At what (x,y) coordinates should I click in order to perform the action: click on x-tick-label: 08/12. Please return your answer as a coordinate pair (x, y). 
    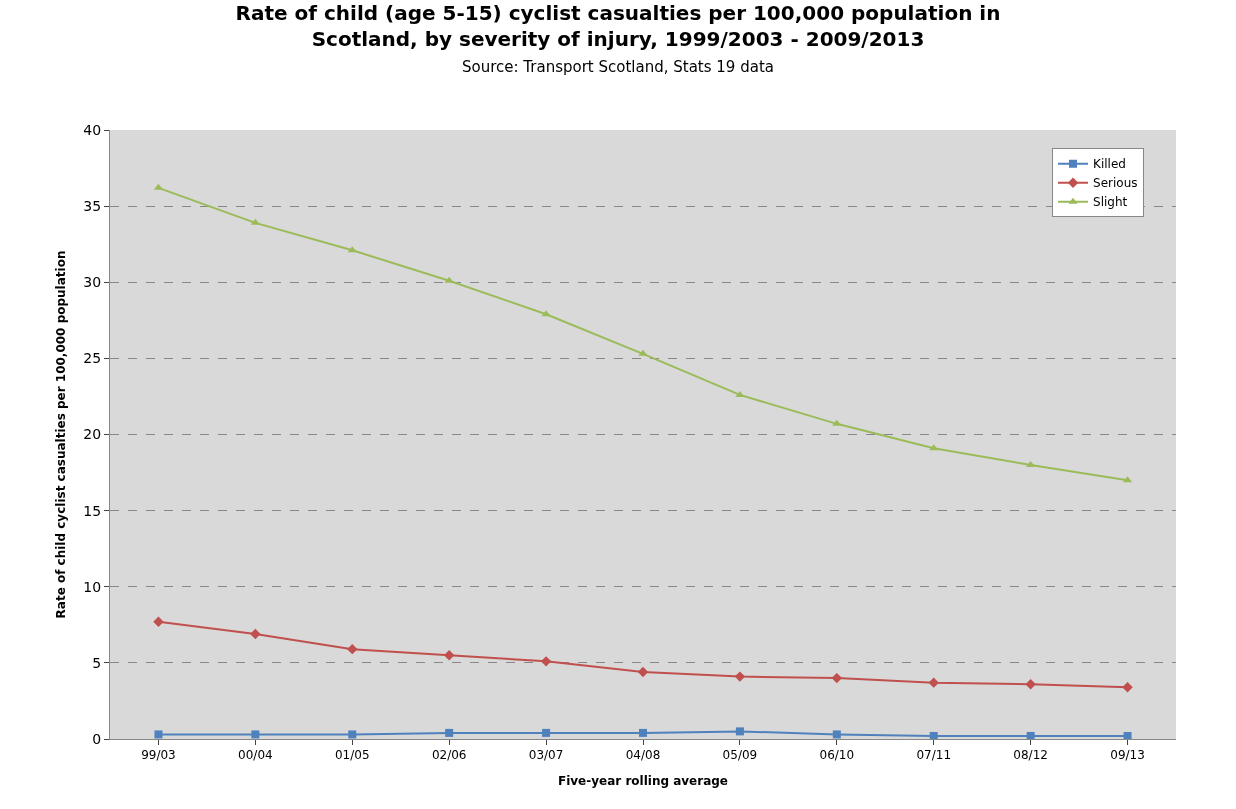
    Looking at the image, I should click on (1030, 755).